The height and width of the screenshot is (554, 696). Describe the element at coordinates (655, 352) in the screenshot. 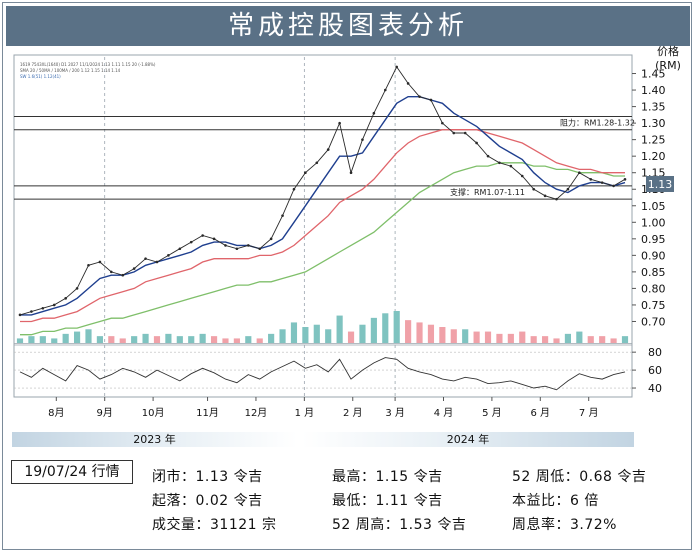

I see `oscillator-tick-label: 80` at that location.